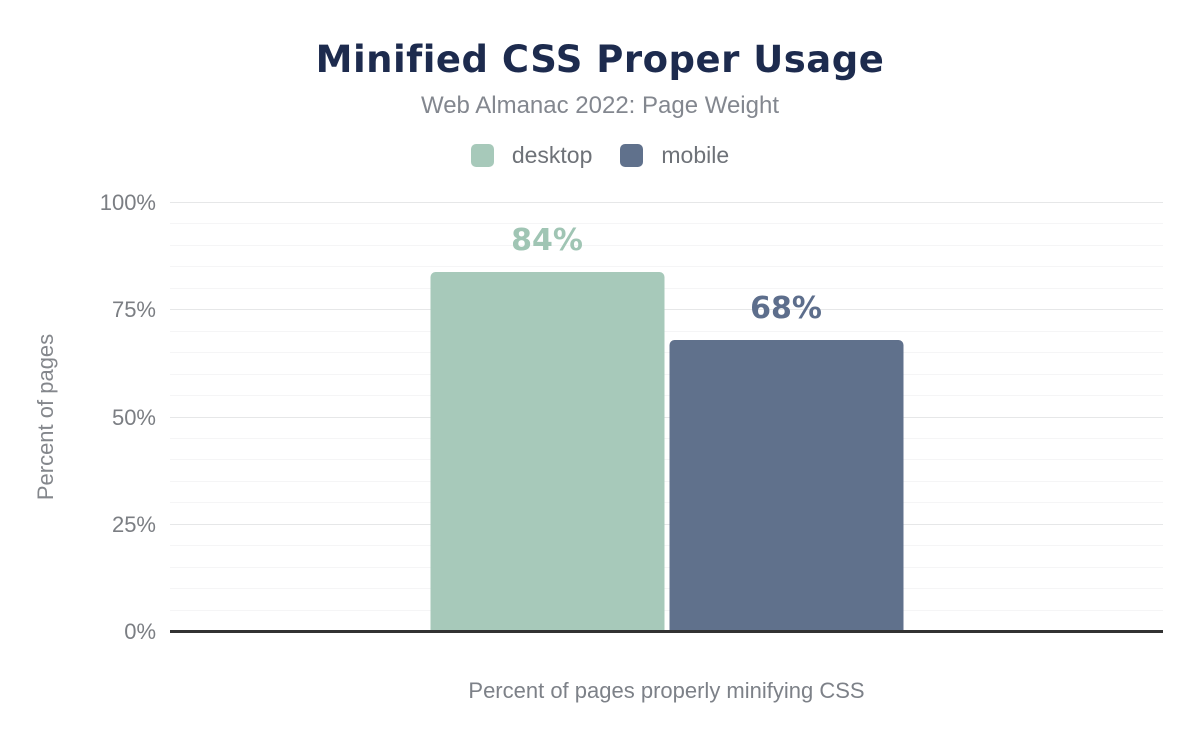 The image size is (1200, 742). Describe the element at coordinates (600, 59) in the screenshot. I see `chart-title: Minified CSS Proper Usage` at that location.